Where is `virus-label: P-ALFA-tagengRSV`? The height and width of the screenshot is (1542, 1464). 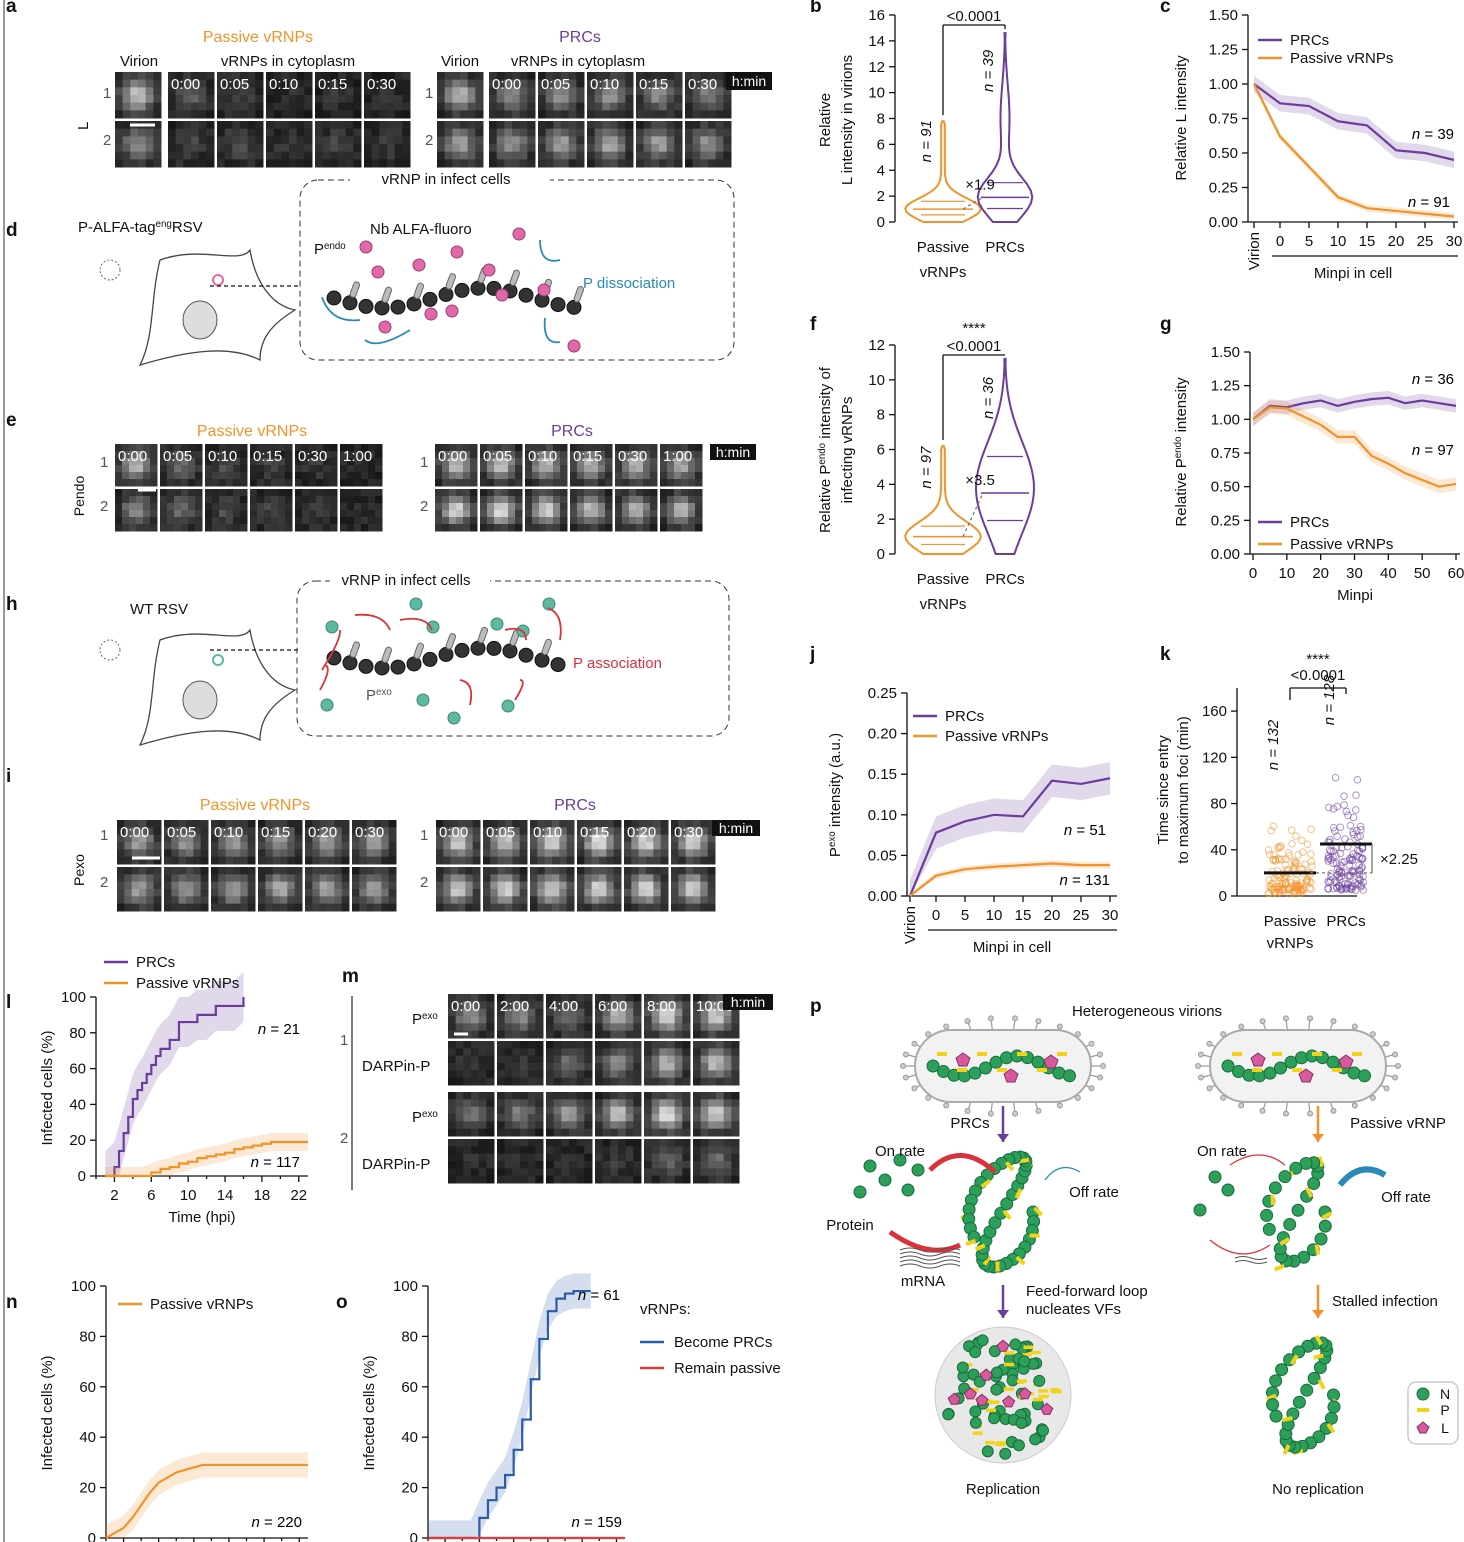 virus-label: P-ALFA-tagengRSV is located at coordinates (140, 228).